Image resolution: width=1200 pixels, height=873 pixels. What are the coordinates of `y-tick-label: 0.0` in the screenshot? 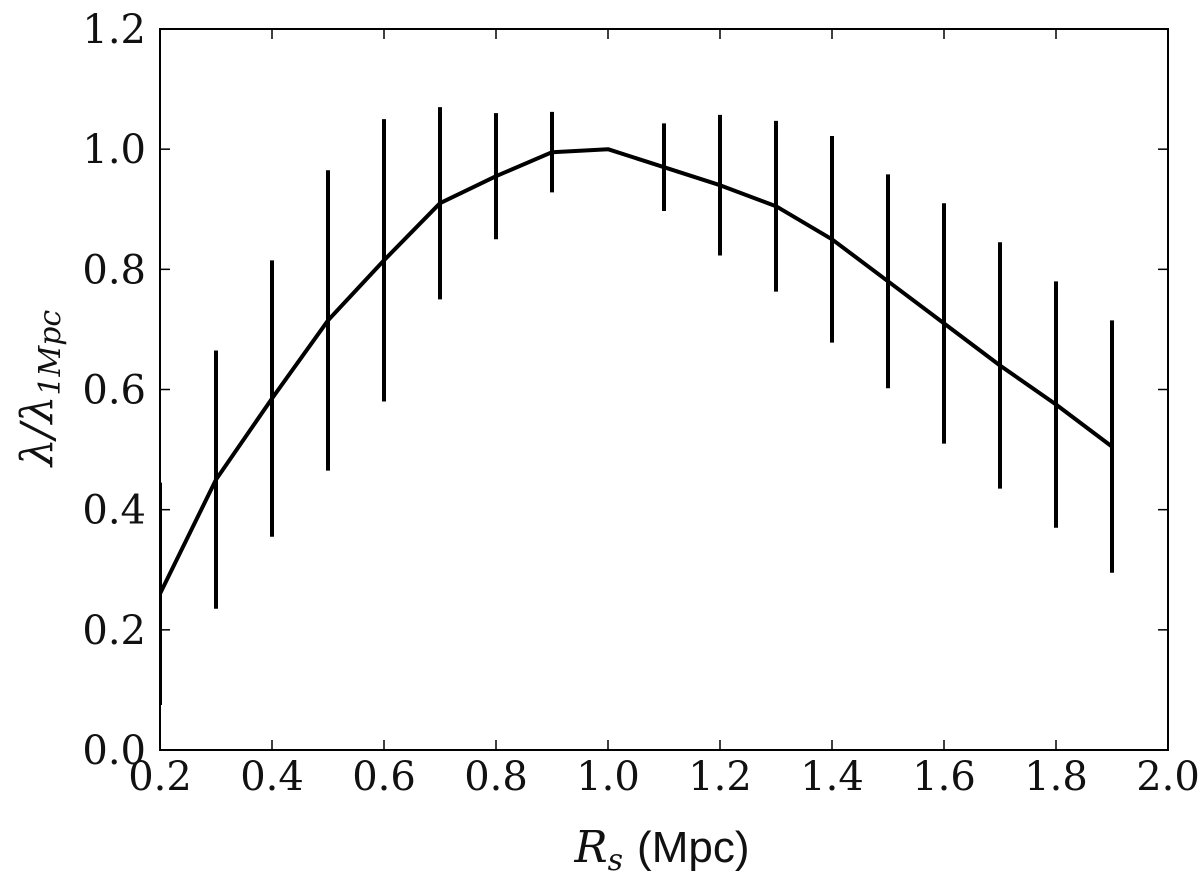 It's located at (114, 751).